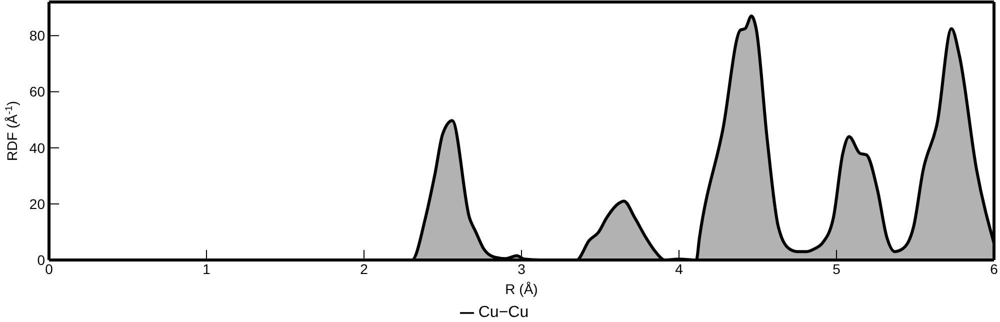 The image size is (1000, 322). I want to click on x-tick-label: 4, so click(679, 269).